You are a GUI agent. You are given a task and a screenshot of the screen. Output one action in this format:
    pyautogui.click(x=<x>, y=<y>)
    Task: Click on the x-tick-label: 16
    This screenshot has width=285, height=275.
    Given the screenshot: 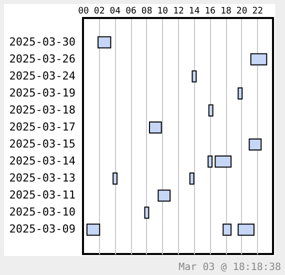 What is the action you would take?
    pyautogui.click(x=210, y=11)
    